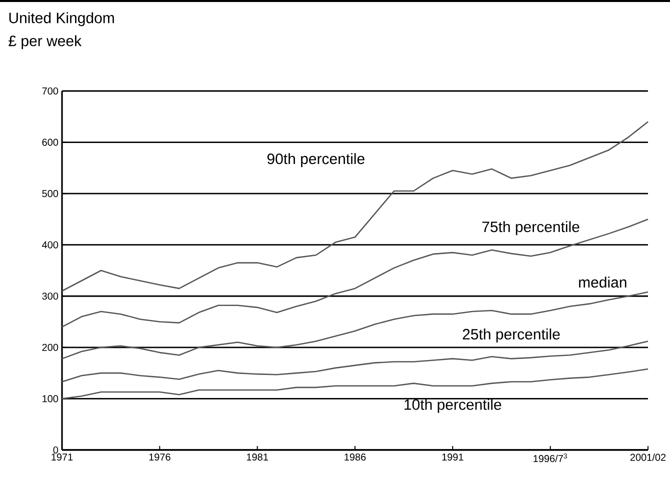 The width and height of the screenshot is (670, 485). What do you see at coordinates (50, 347) in the screenshot?
I see `y-tick-label: 200` at bounding box center [50, 347].